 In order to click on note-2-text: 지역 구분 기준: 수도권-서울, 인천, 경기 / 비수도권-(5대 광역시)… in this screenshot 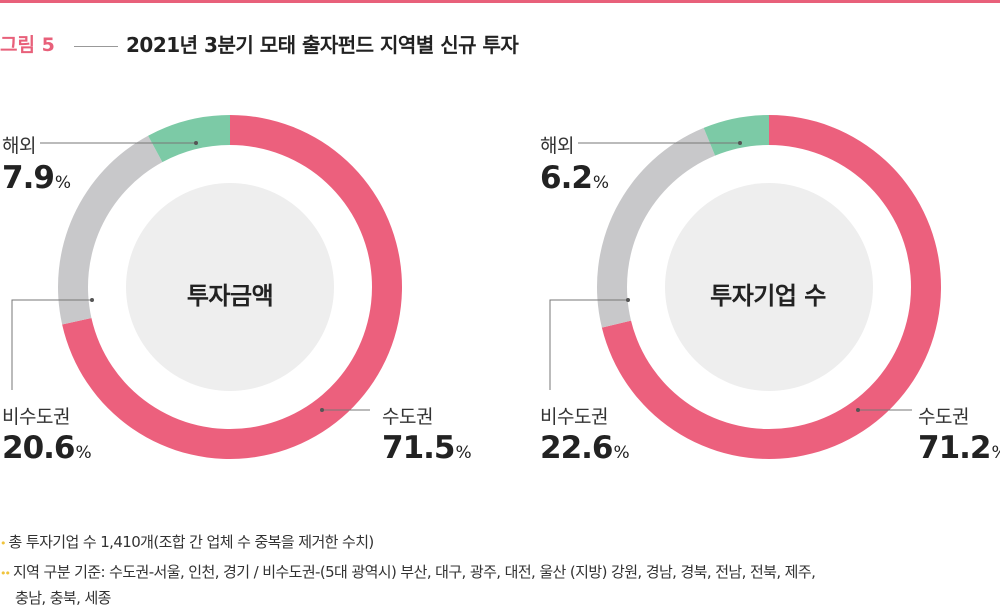, I will do `click(414, 572)`.